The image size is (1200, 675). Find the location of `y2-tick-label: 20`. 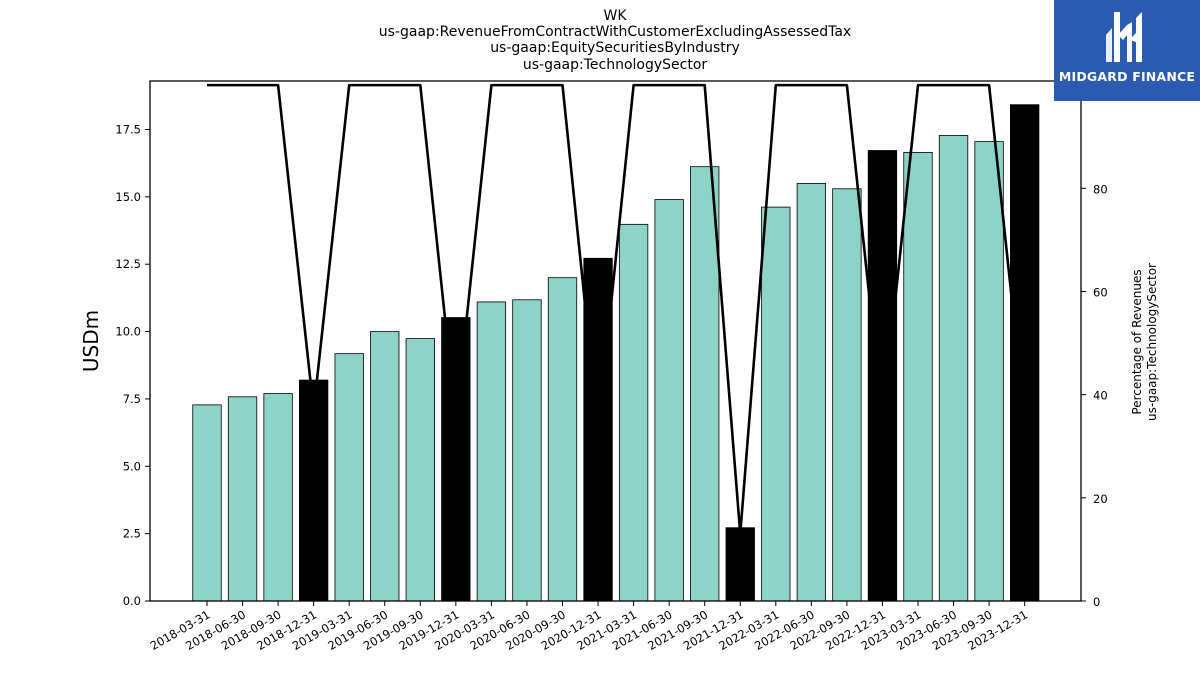

y2-tick-label: 20 is located at coordinates (1100, 499).